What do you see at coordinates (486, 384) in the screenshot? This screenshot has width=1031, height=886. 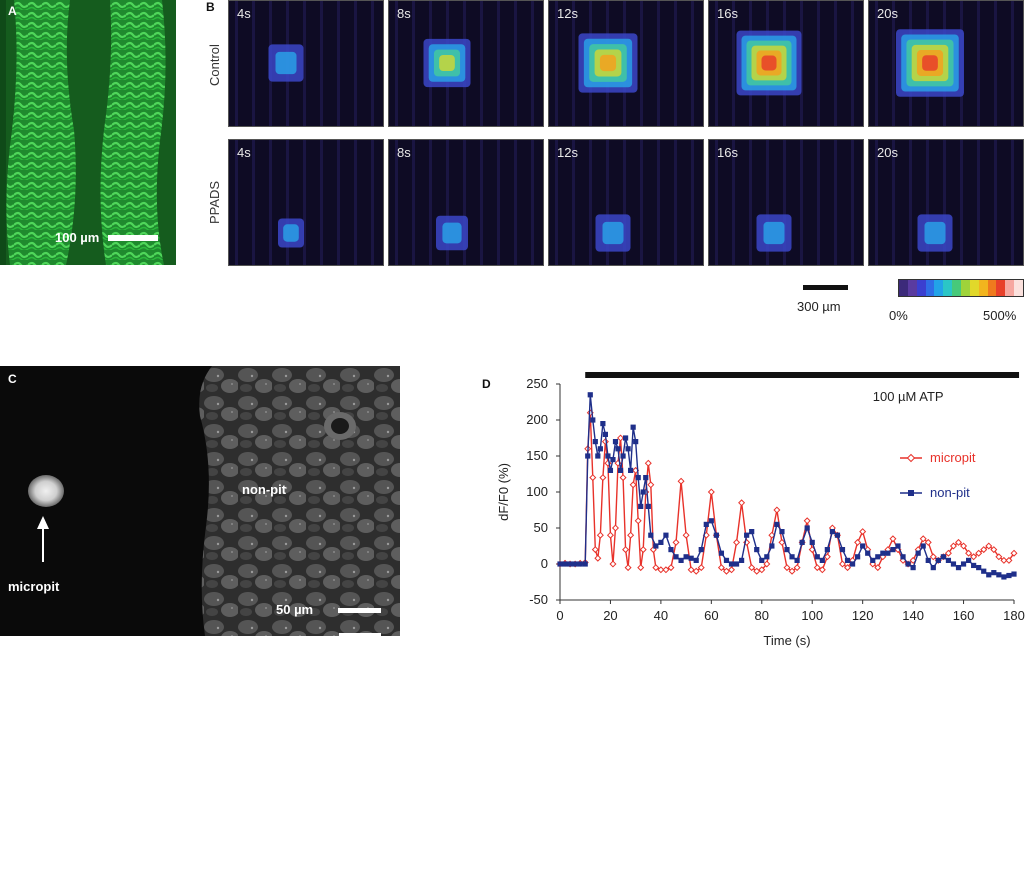 I see `panel-d-label: D` at bounding box center [486, 384].